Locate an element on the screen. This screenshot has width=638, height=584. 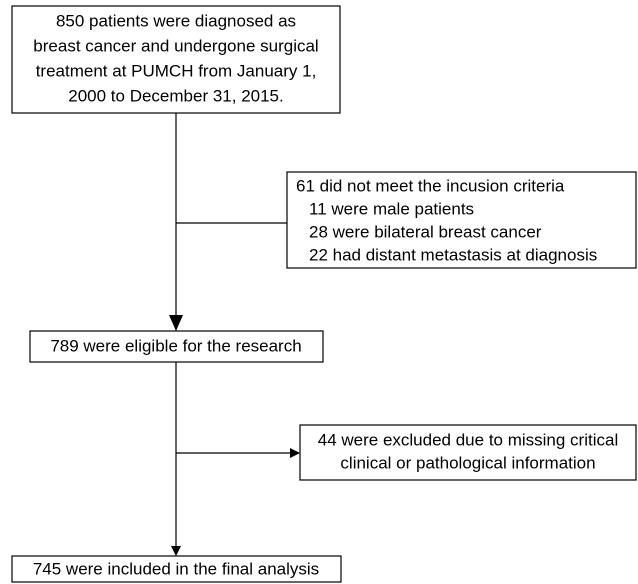
box-text: clinical or pathological information is located at coordinates (467, 462).